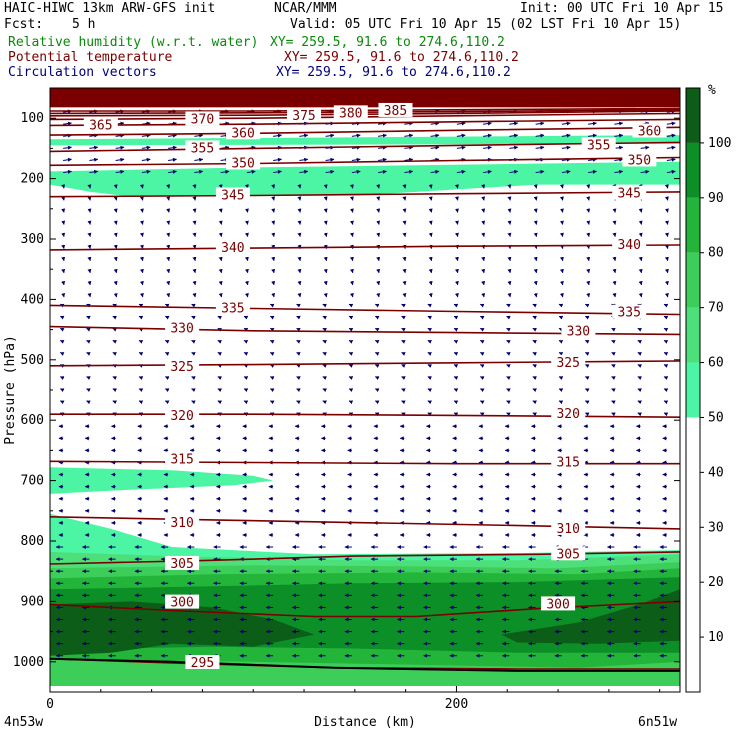 Image resolution: width=740 pixels, height=740 pixels. I want to click on theta-label-315: 315, so click(181, 459).